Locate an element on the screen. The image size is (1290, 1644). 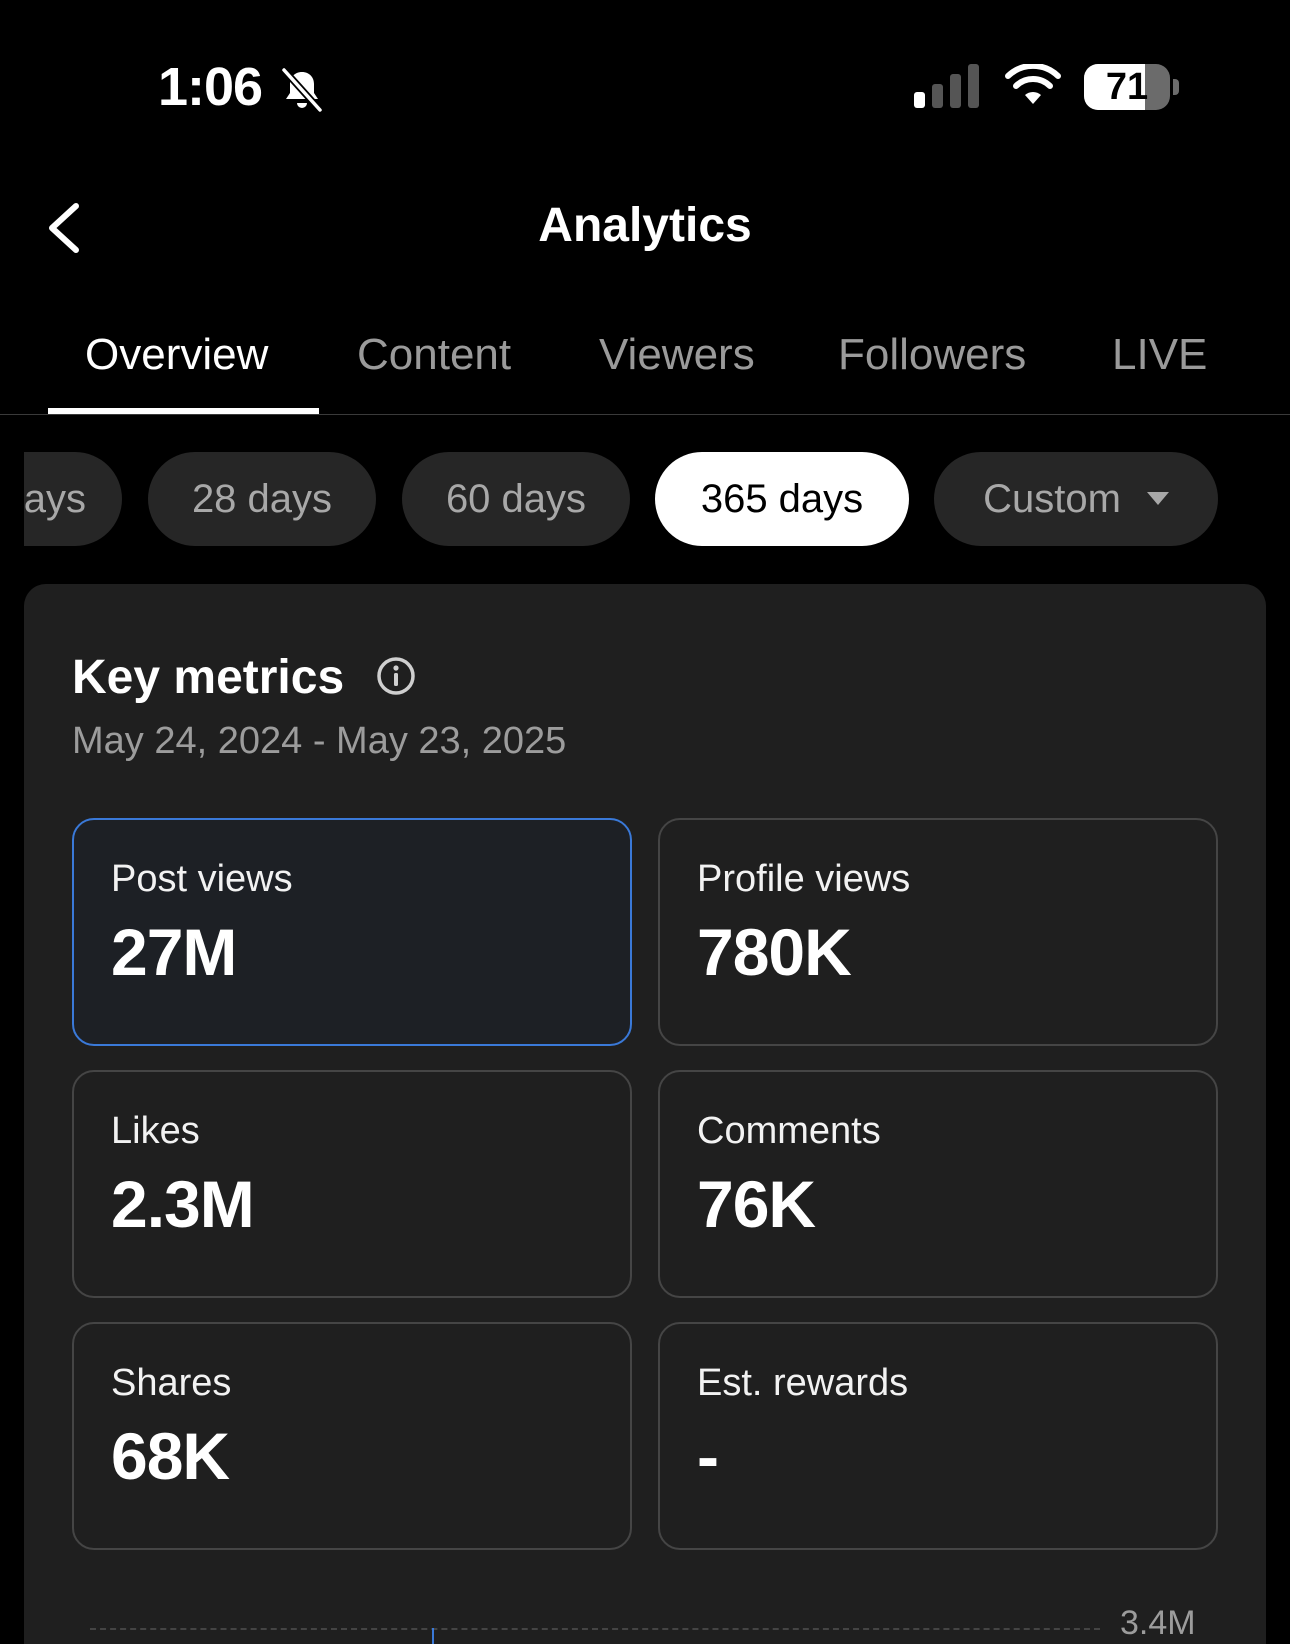
range-chip-partial-label: ays is located at coordinates (73, 499).